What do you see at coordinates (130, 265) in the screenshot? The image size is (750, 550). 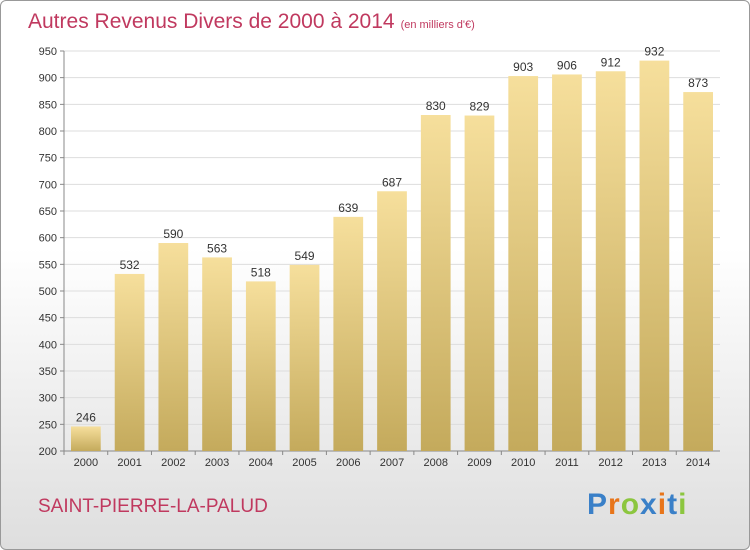 I see `value-label-2001: 532` at bounding box center [130, 265].